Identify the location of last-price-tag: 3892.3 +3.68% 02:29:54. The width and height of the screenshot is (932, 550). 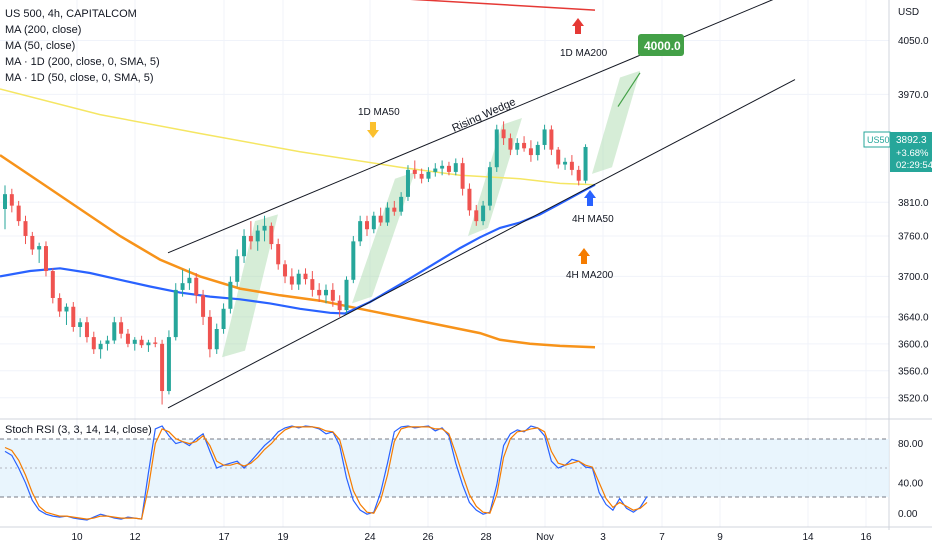
(911, 152).